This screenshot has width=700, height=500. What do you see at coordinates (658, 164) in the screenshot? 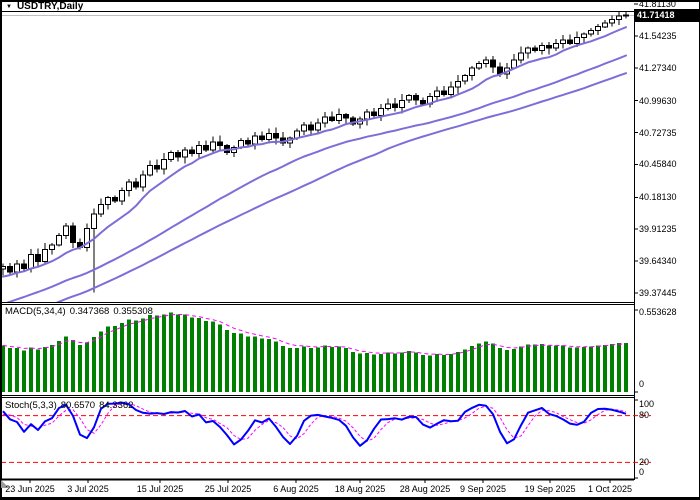
I see `price-axis-label: 40.45840` at bounding box center [658, 164].